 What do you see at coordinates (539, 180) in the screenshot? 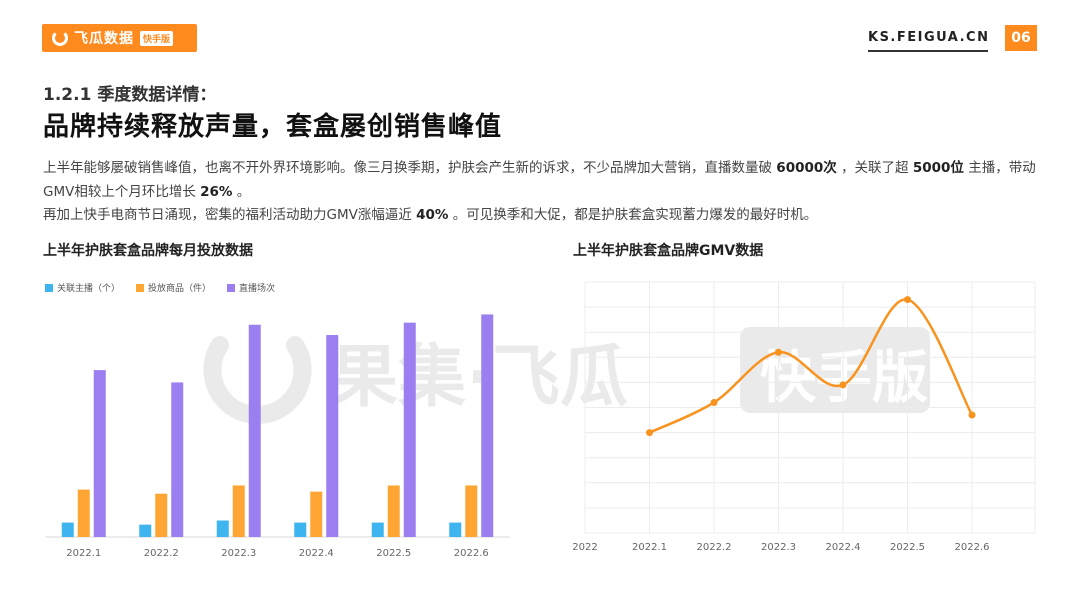
I see `p1-text-e: 主播，带动GMV相较上个月环比增长` at bounding box center [539, 180].